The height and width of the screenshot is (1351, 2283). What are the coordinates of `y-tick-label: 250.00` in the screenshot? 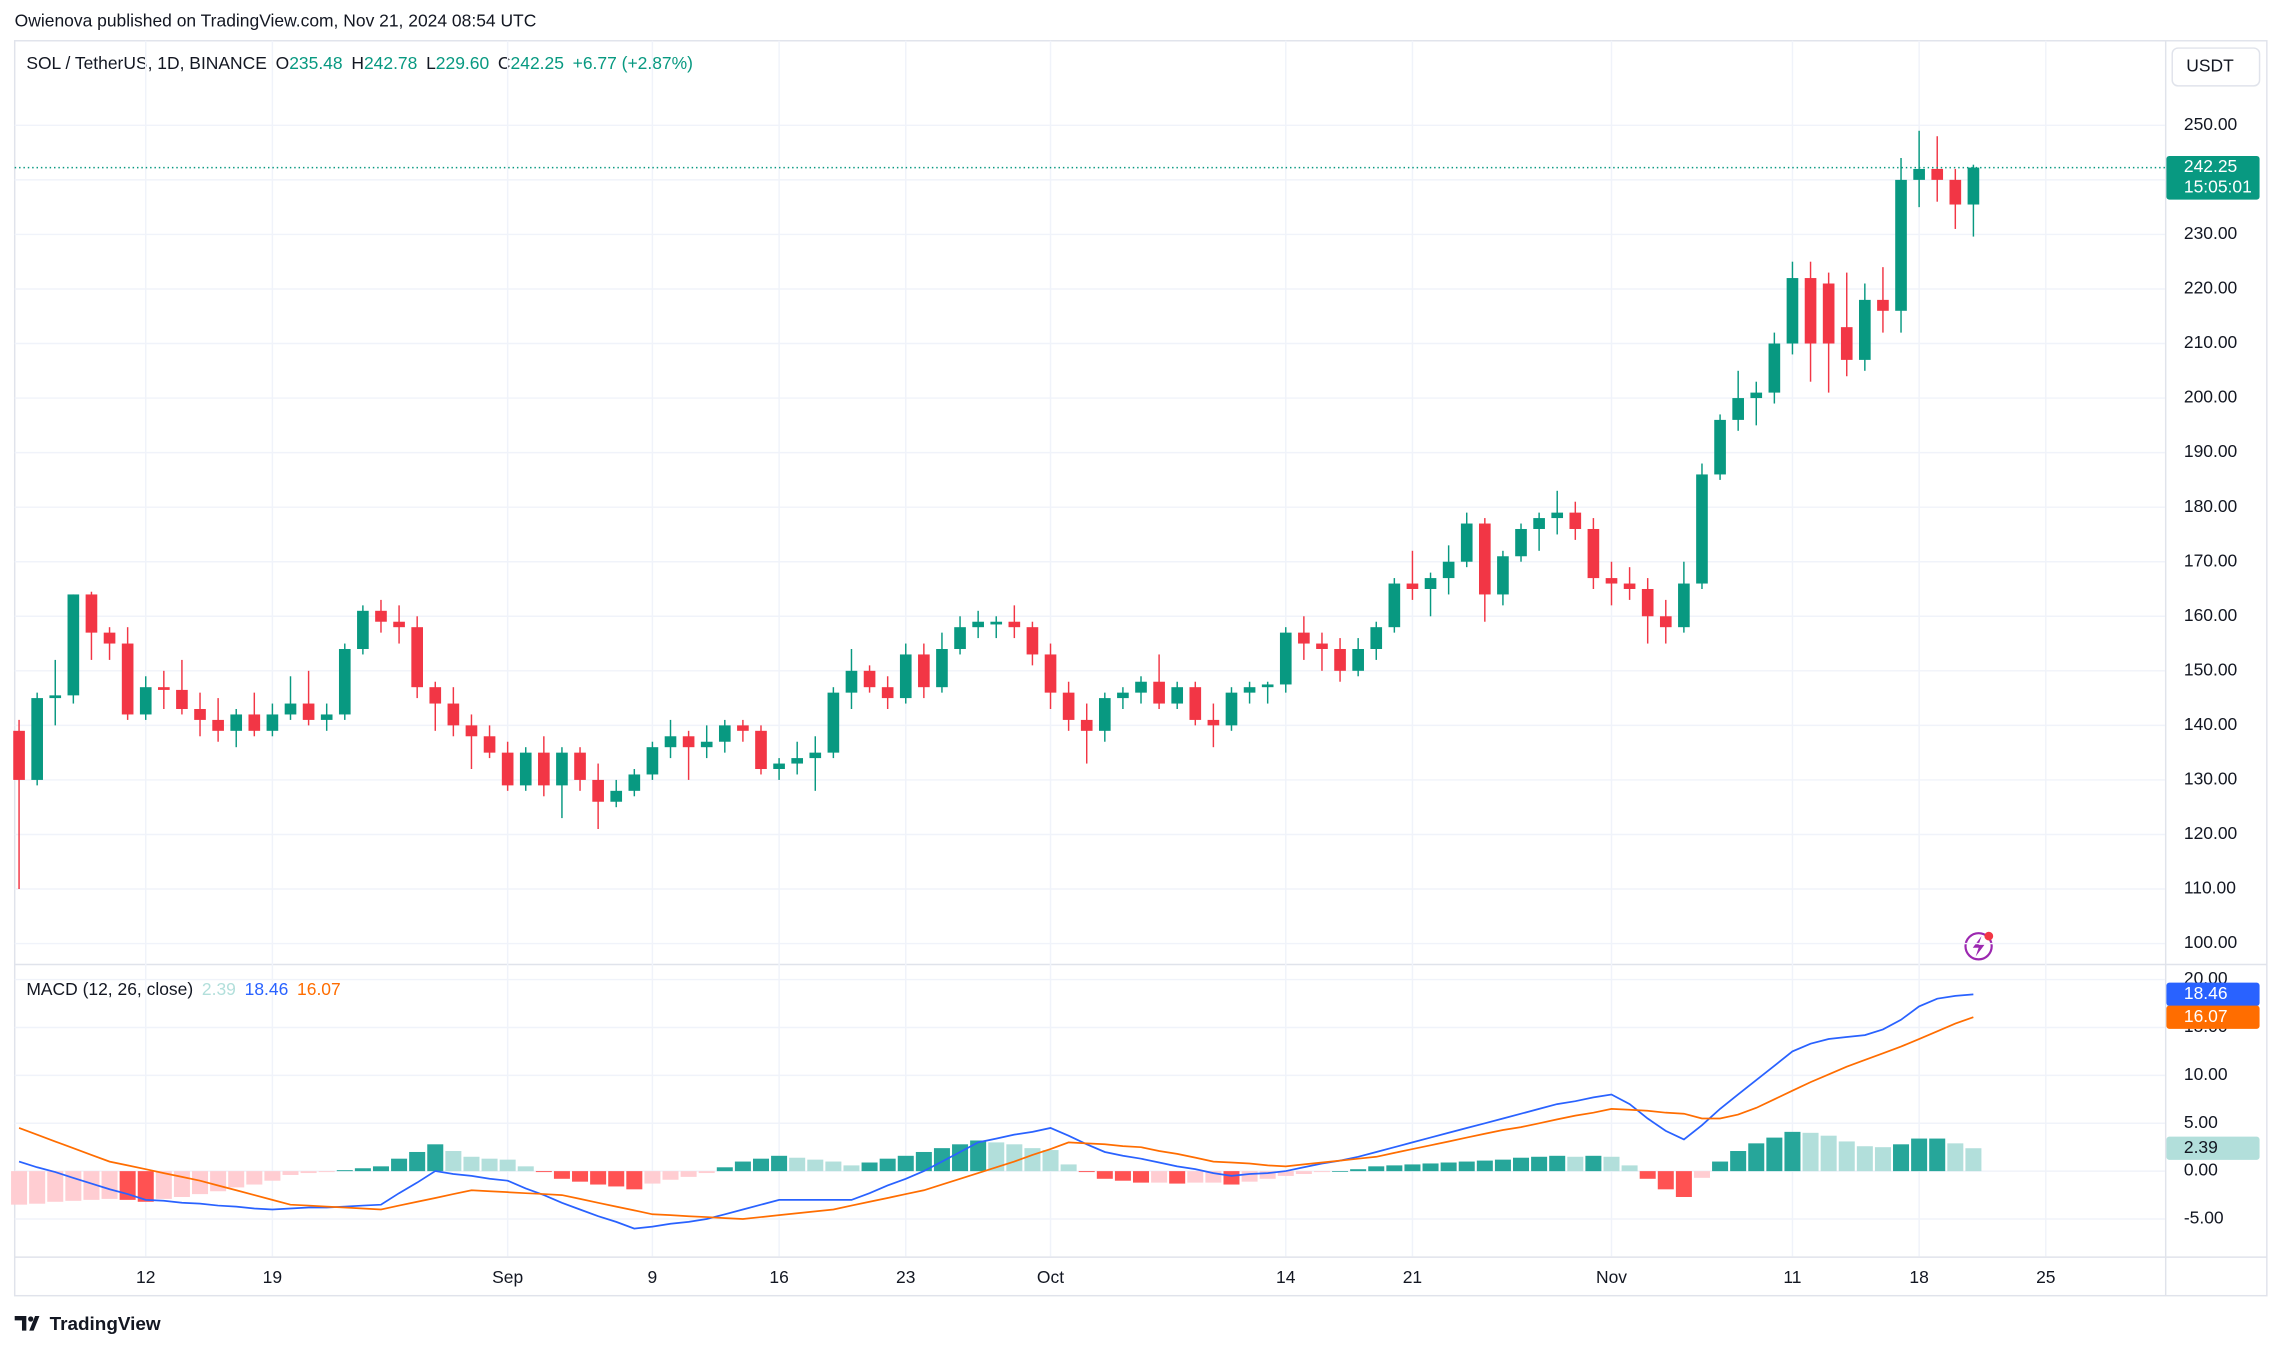 It's located at (2211, 124).